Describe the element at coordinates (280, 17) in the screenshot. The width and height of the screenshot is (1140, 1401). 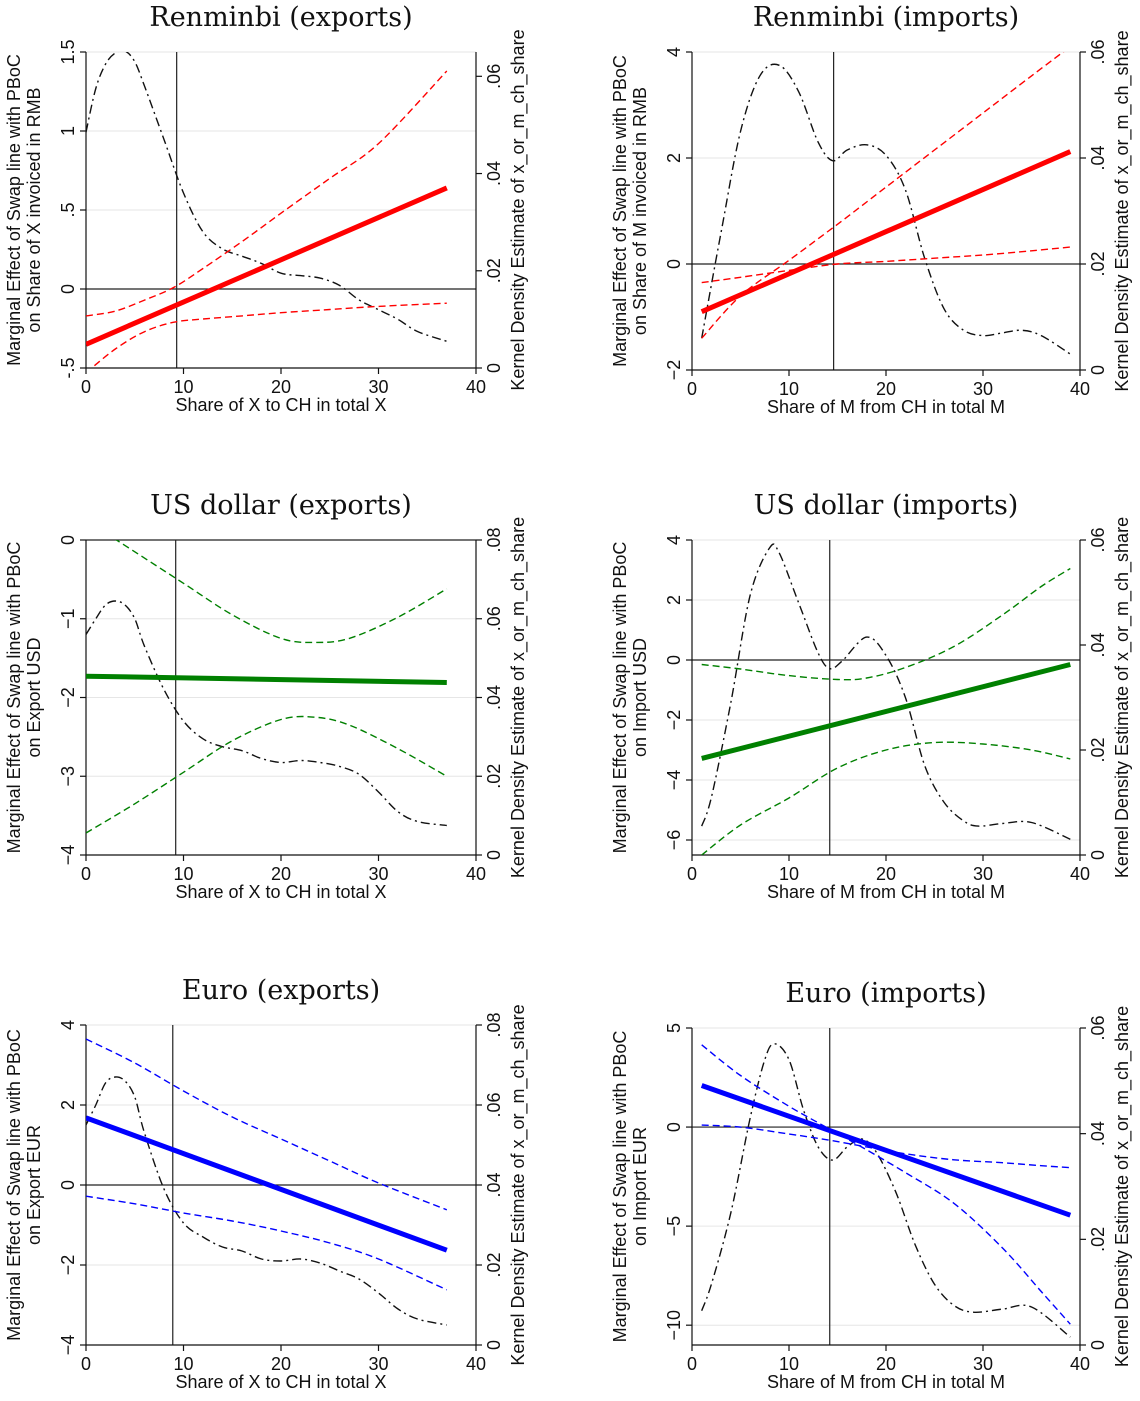
I see `panel-title: Renminbi (exports)` at that location.